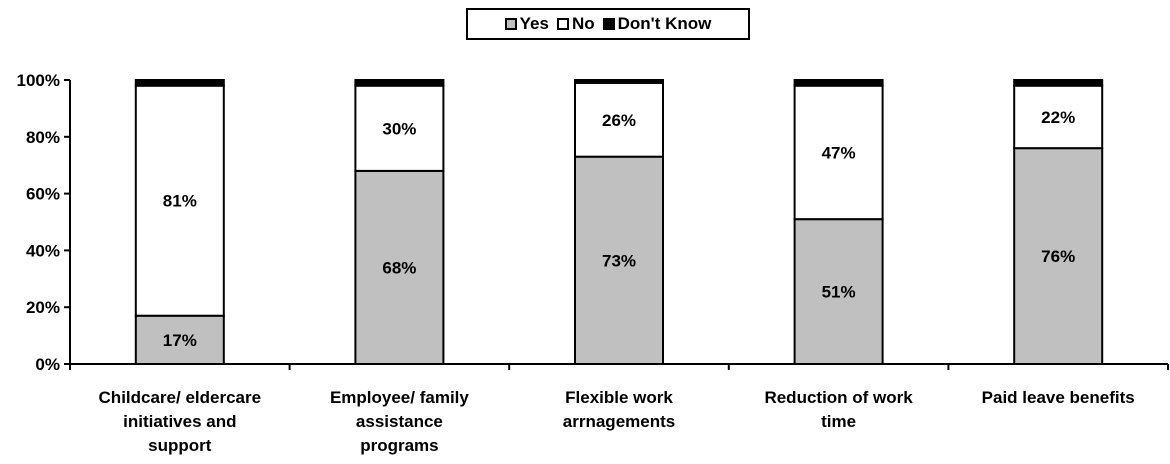  Describe the element at coordinates (1058, 256) in the screenshot. I see `data-label: 76%` at that location.